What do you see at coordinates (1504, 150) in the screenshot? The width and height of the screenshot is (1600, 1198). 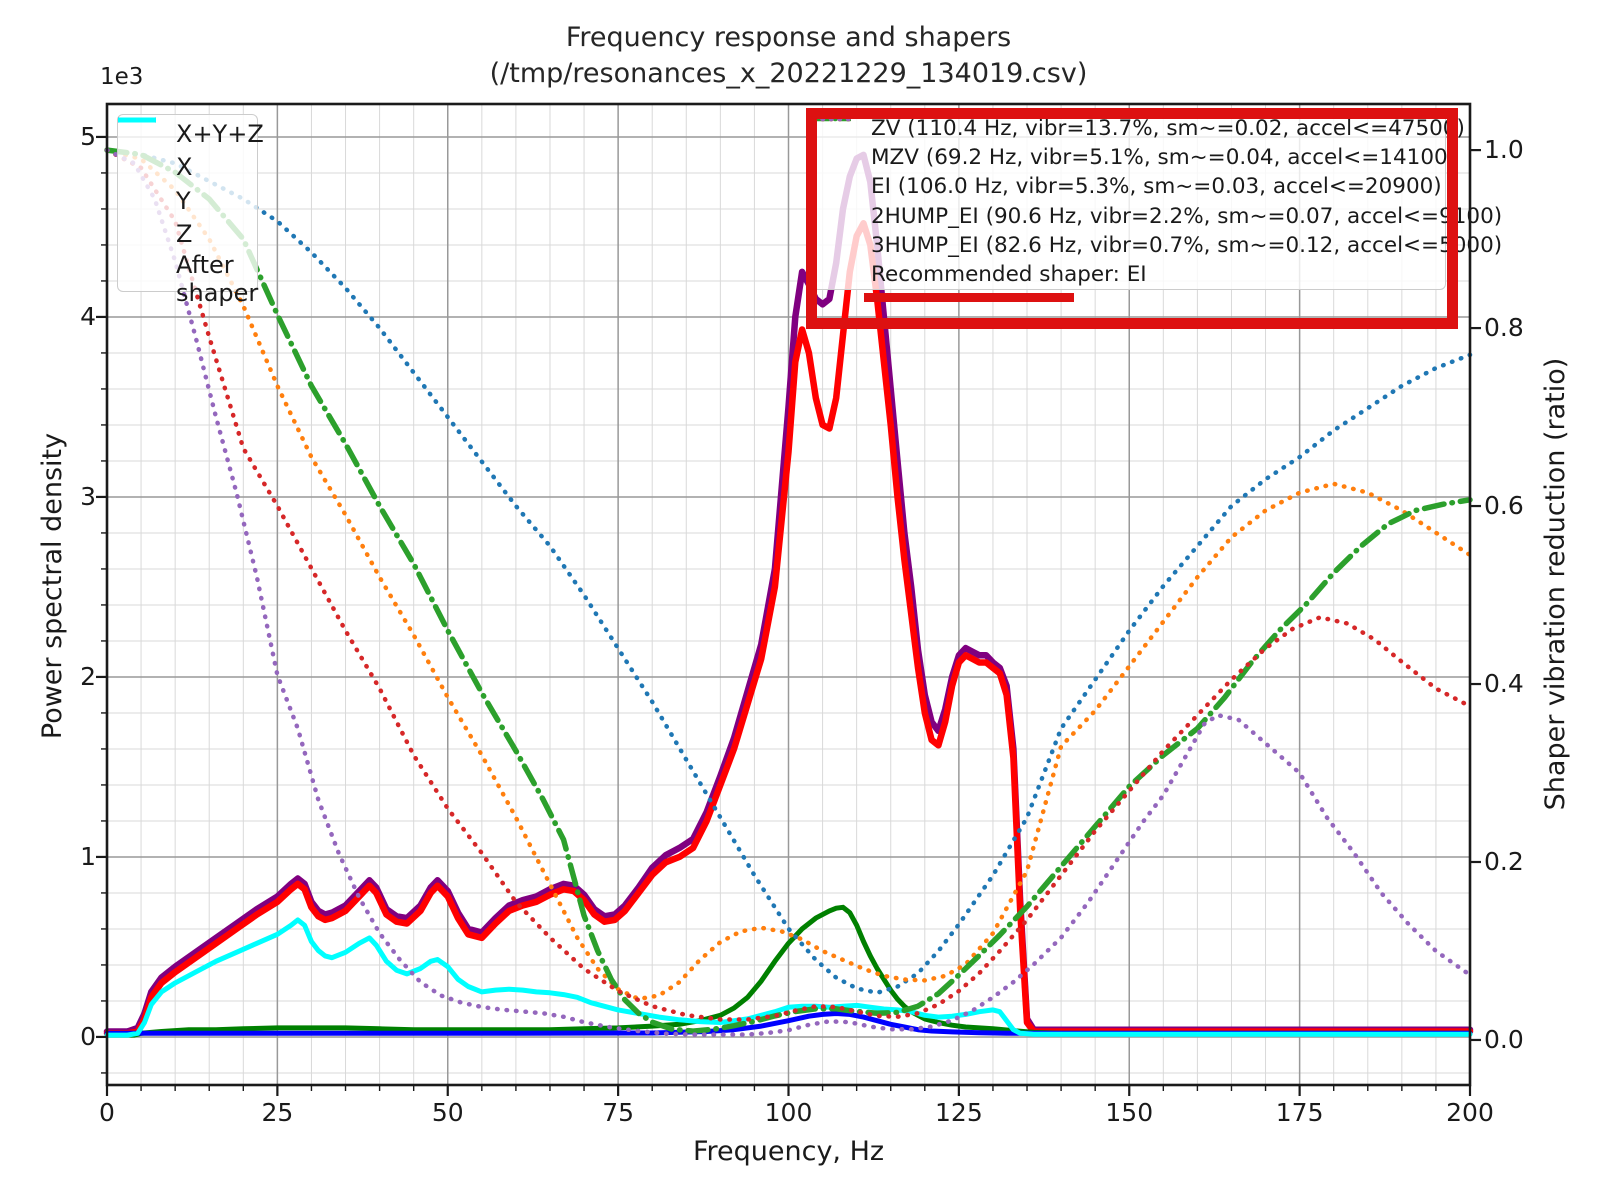 I see `y-tick-label-right: 1.0` at bounding box center [1504, 150].